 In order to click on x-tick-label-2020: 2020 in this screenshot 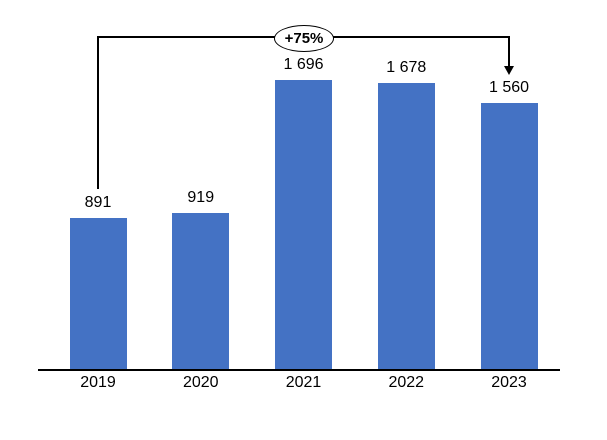, I will do `click(200, 382)`.